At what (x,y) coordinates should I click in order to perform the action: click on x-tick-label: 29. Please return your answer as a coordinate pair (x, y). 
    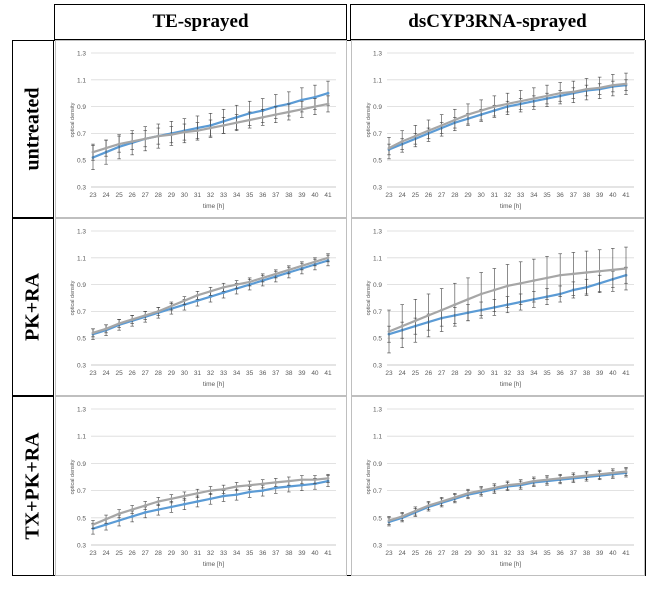
    Looking at the image, I should click on (468, 195).